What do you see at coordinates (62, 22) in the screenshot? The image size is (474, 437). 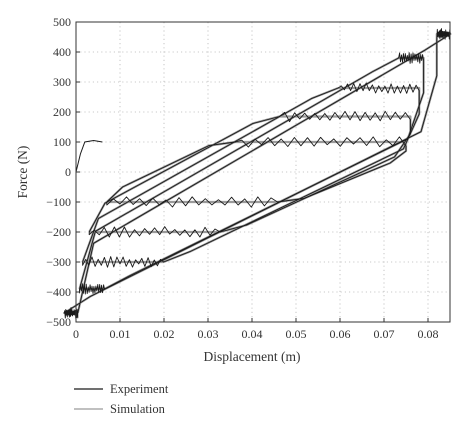 I see `y-tick-label: 500` at bounding box center [62, 22].